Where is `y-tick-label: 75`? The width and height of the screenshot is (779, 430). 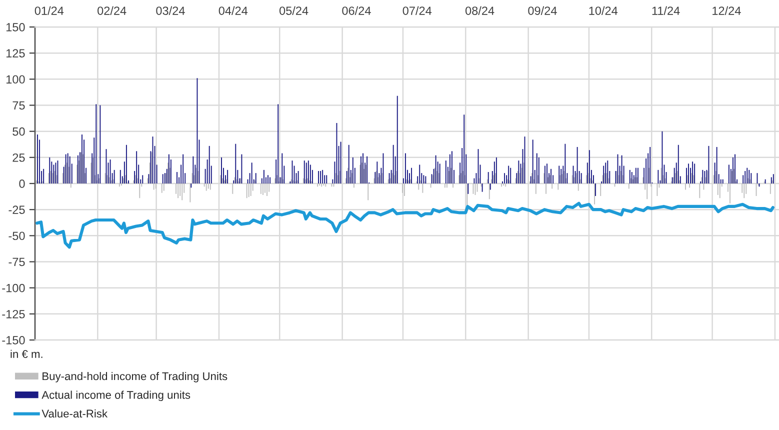 y-tick-label: 75 is located at coordinates (18, 105).